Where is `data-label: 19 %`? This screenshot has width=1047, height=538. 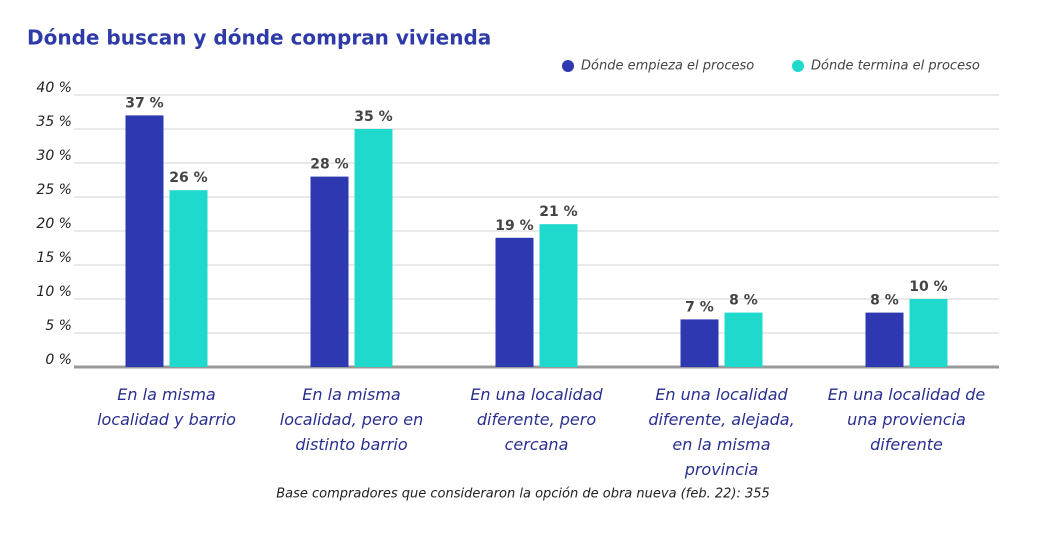
data-label: 19 % is located at coordinates (514, 226).